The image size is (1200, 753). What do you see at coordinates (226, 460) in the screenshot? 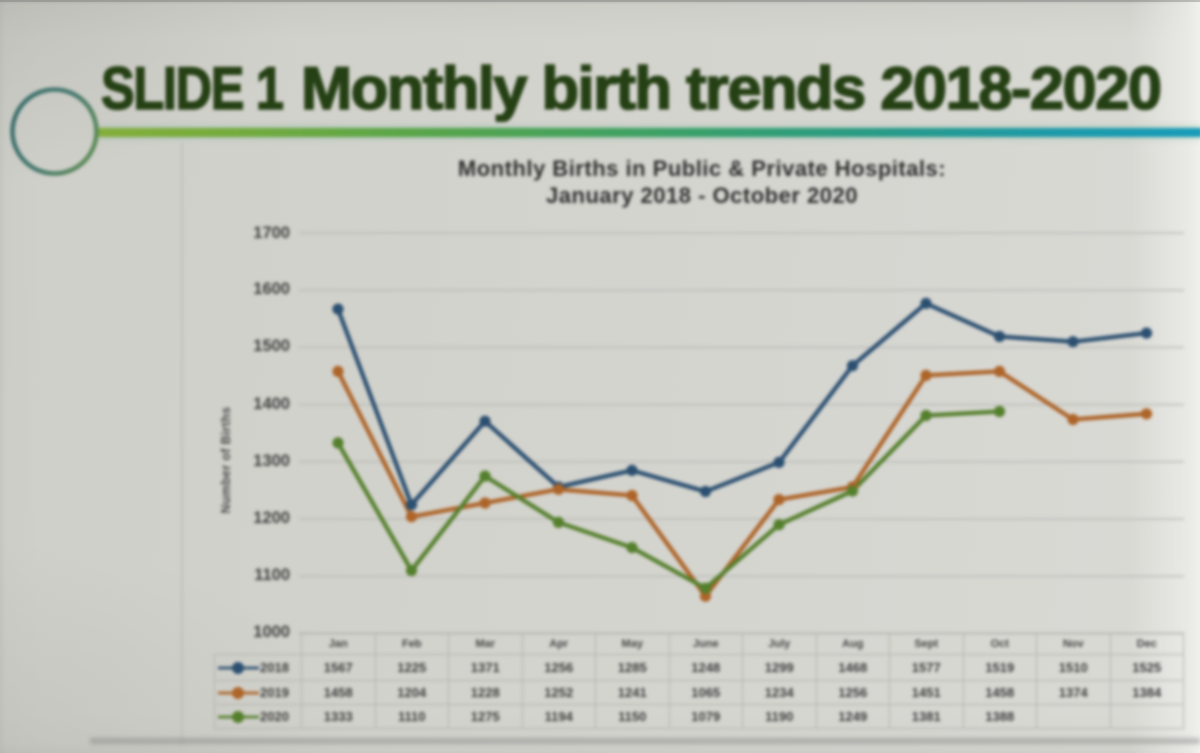
I see `svg-text: Number of Births` at bounding box center [226, 460].